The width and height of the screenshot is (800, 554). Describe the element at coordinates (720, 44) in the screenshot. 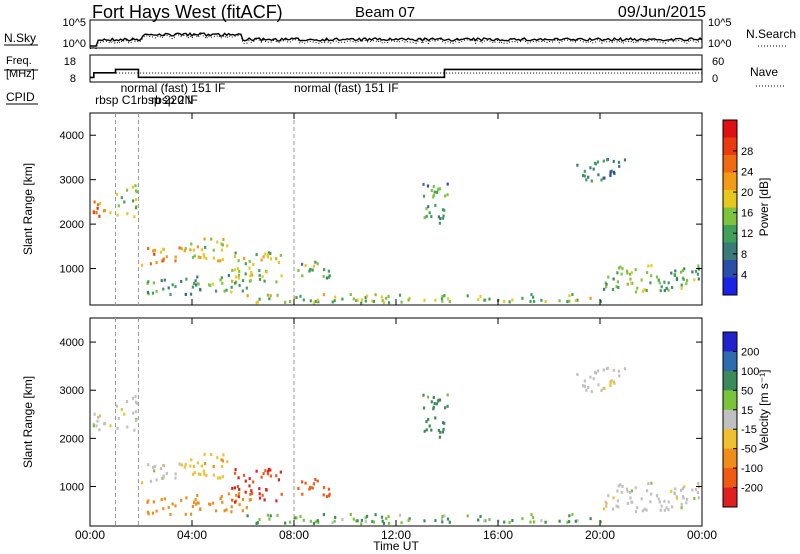

I see `nsearch-tick-bottom: 10^0` at that location.